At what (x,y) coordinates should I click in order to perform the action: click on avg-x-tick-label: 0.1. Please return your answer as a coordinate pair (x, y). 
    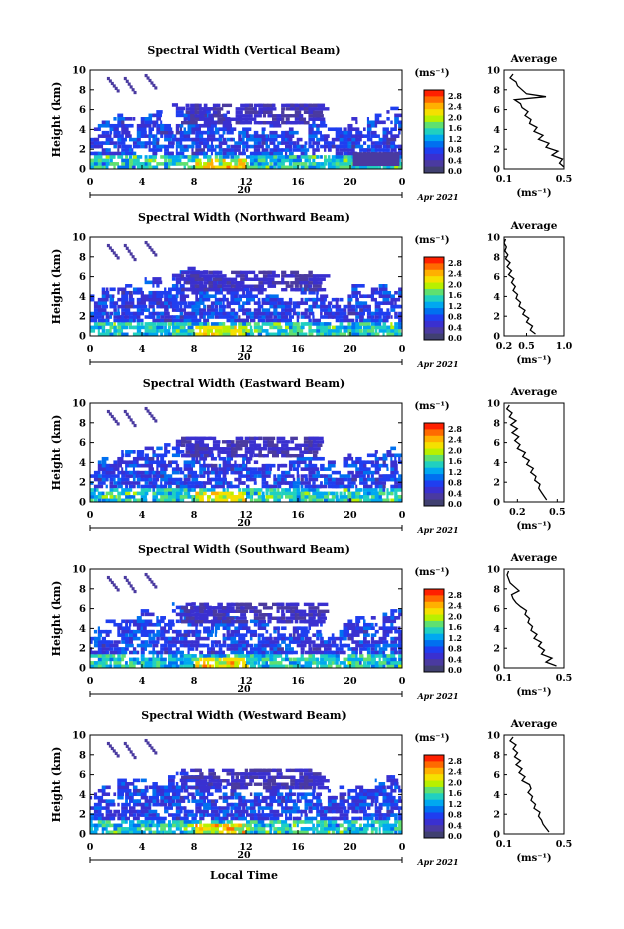
    Looking at the image, I should click on (504, 179).